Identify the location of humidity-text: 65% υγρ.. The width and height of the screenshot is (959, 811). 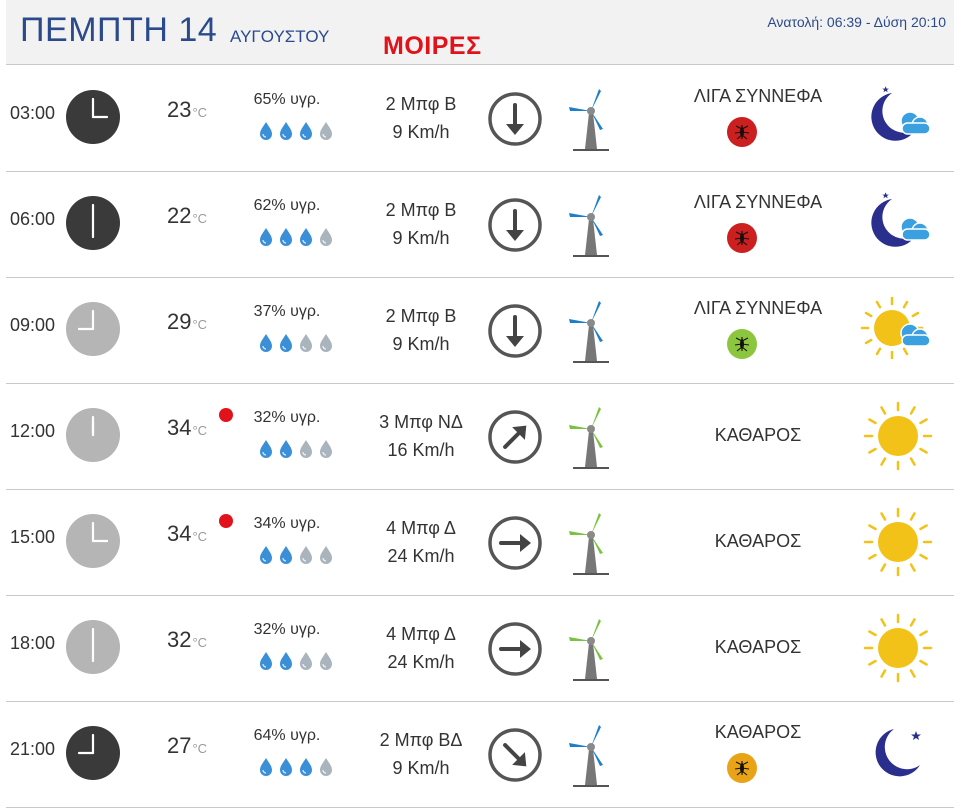
(287, 99).